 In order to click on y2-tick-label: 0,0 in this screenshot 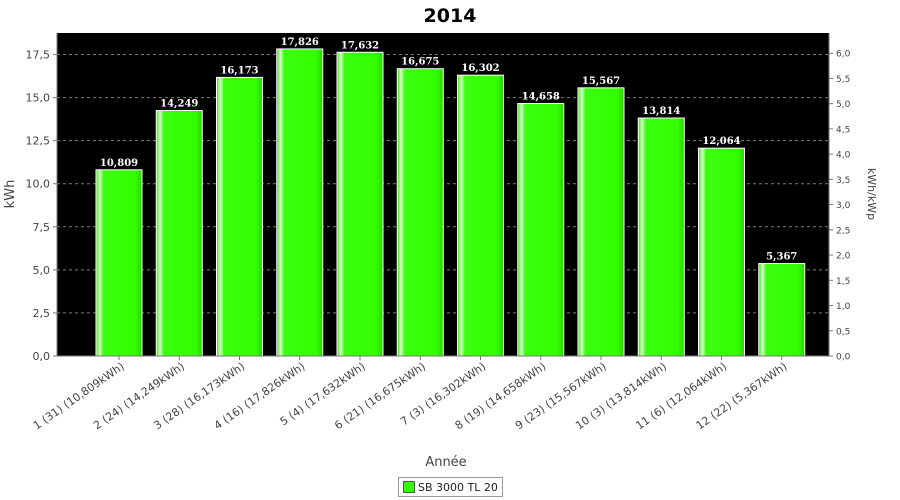, I will do `click(843, 358)`.